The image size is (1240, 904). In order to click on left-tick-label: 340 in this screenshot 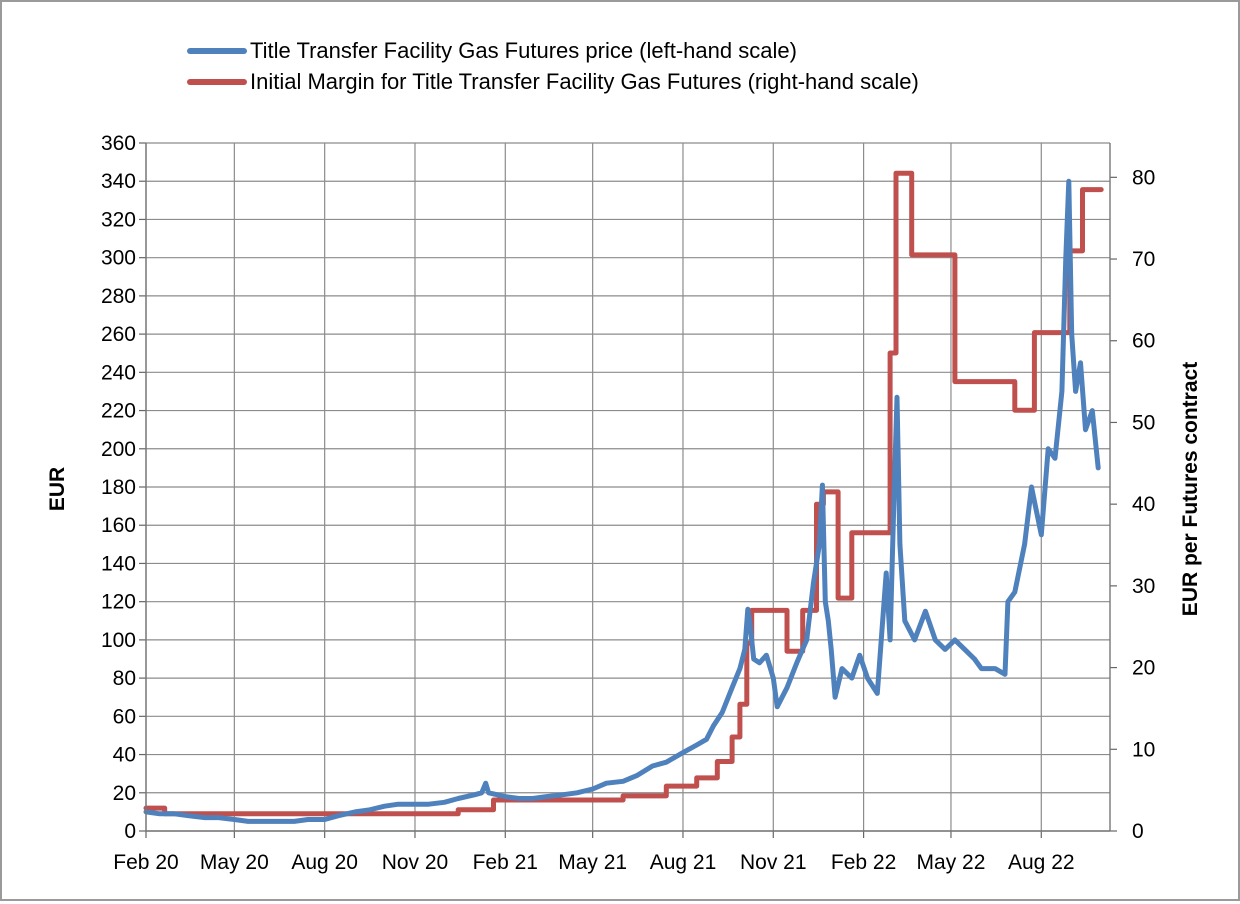, I will do `click(118, 181)`.